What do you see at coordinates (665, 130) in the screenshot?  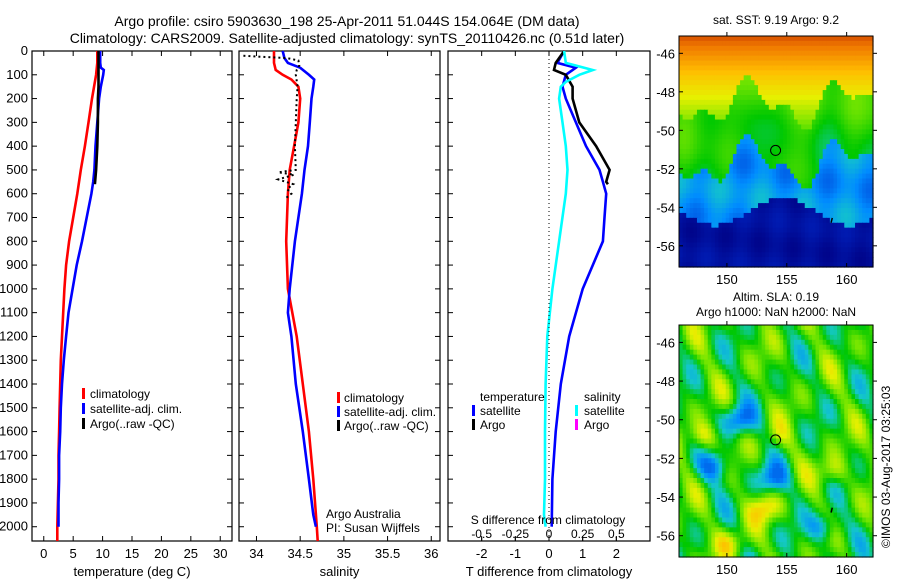 I see `y-tick-label: -50` at bounding box center [665, 130].